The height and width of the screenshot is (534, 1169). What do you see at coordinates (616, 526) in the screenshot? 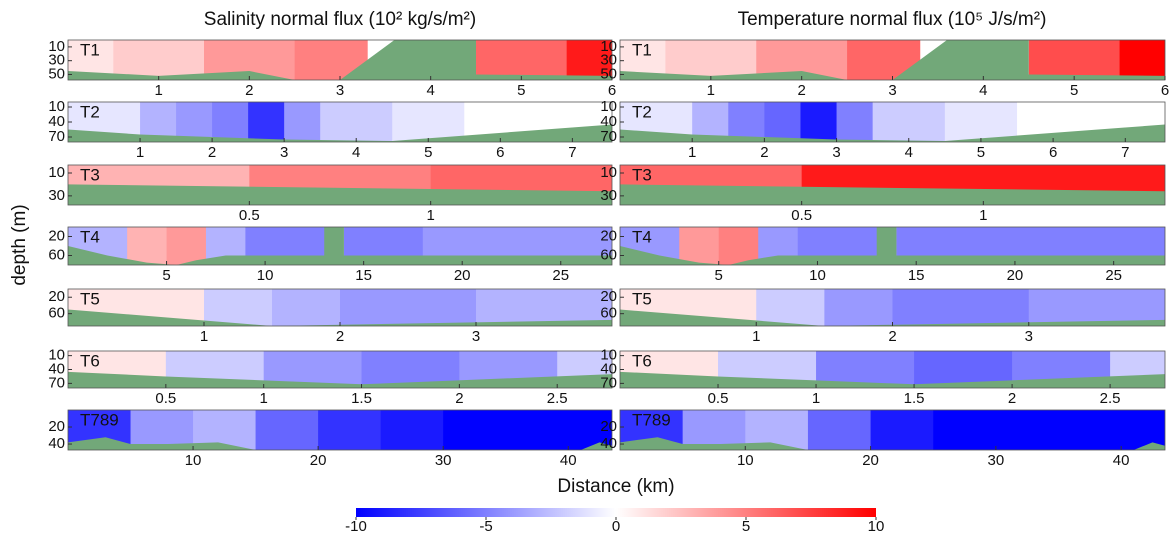
I see `colorbar-tick-label: 0` at bounding box center [616, 526].